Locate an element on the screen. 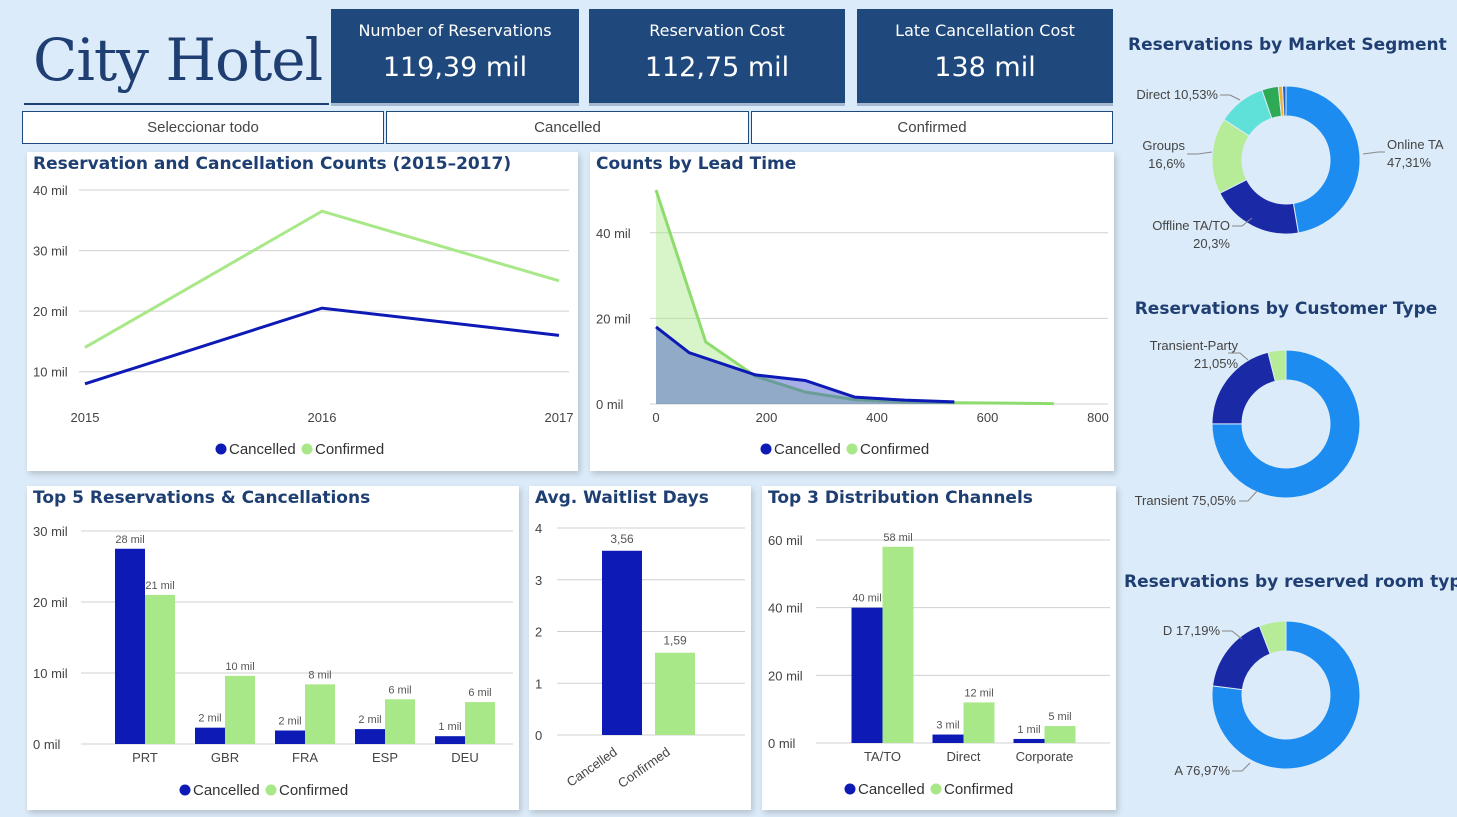 This screenshot has height=817, width=1457. x-tick-label: DEU is located at coordinates (464, 757).